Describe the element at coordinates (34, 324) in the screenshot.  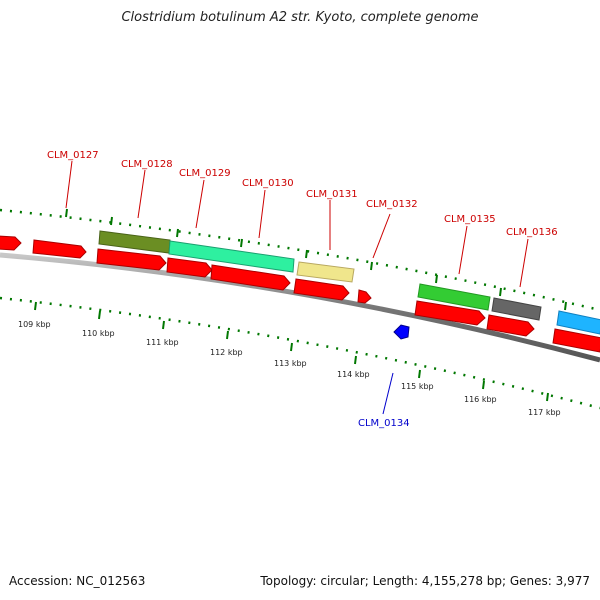
I see `scale-tick-label: 109 kbp` at that location.